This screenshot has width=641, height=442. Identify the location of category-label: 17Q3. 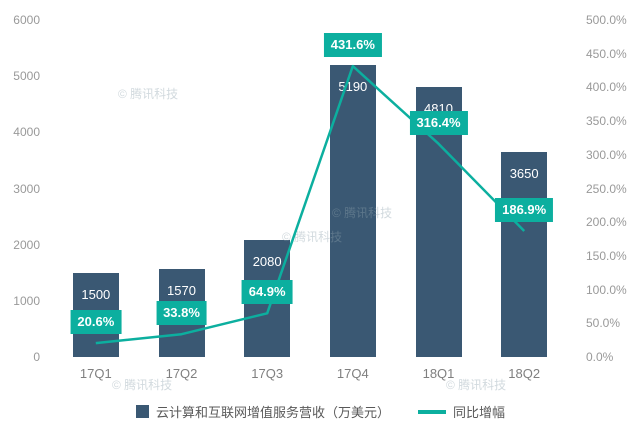
(267, 373).